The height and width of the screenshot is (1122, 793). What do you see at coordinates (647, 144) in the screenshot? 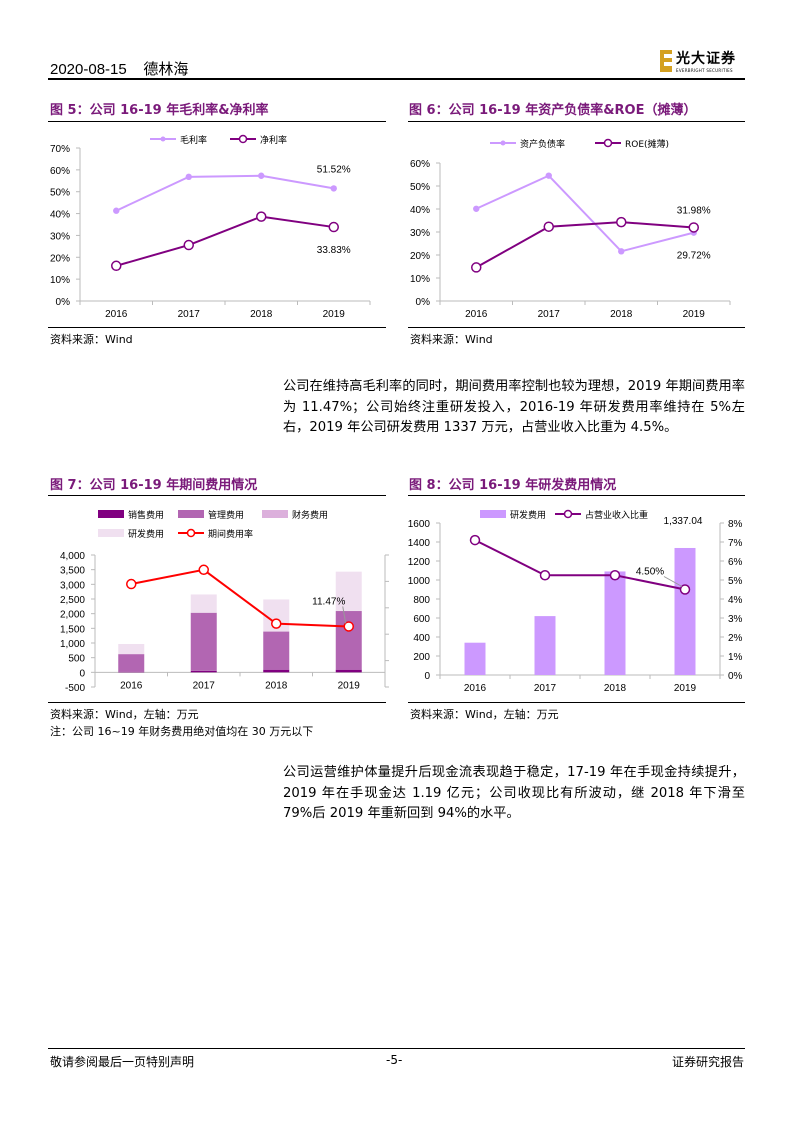
I see `legend-label: ROE(摊薄)` at bounding box center [647, 144].